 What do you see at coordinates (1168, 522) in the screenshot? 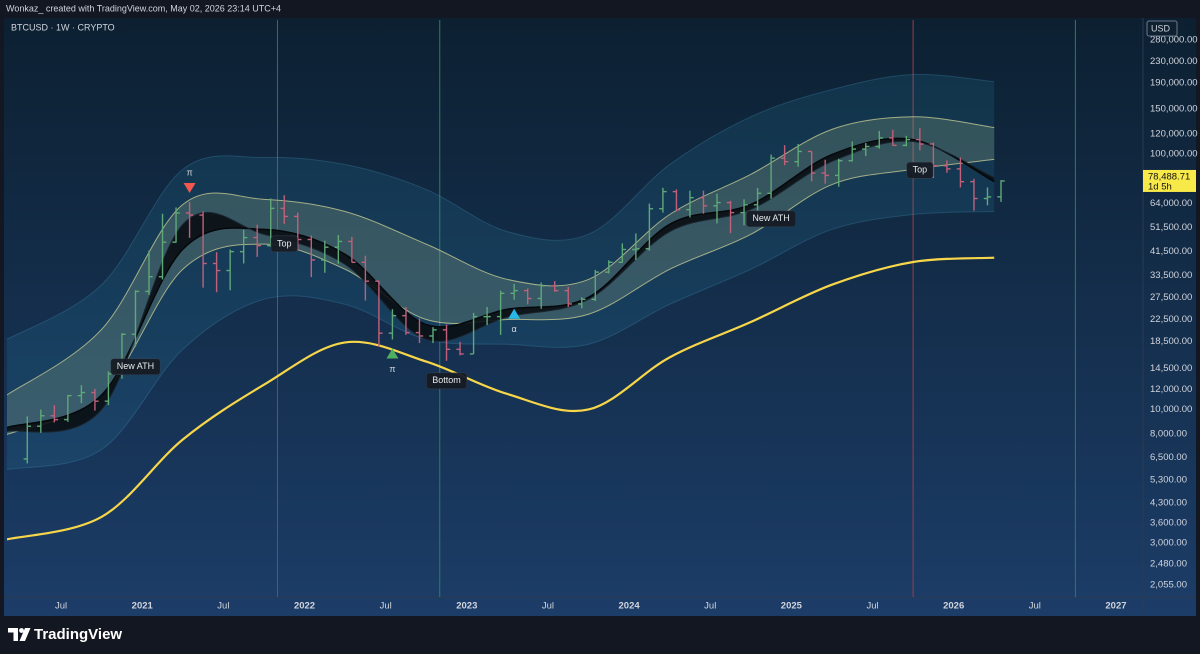
I see `y-tick-label: 3,600.00` at bounding box center [1168, 522].